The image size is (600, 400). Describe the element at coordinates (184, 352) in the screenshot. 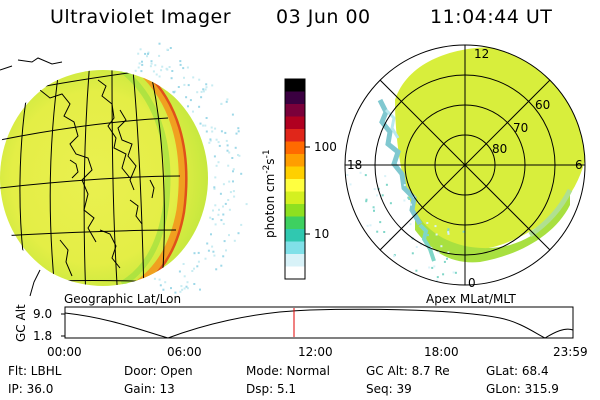

I see `orbit-xtick-0600: 06:00` at that location.